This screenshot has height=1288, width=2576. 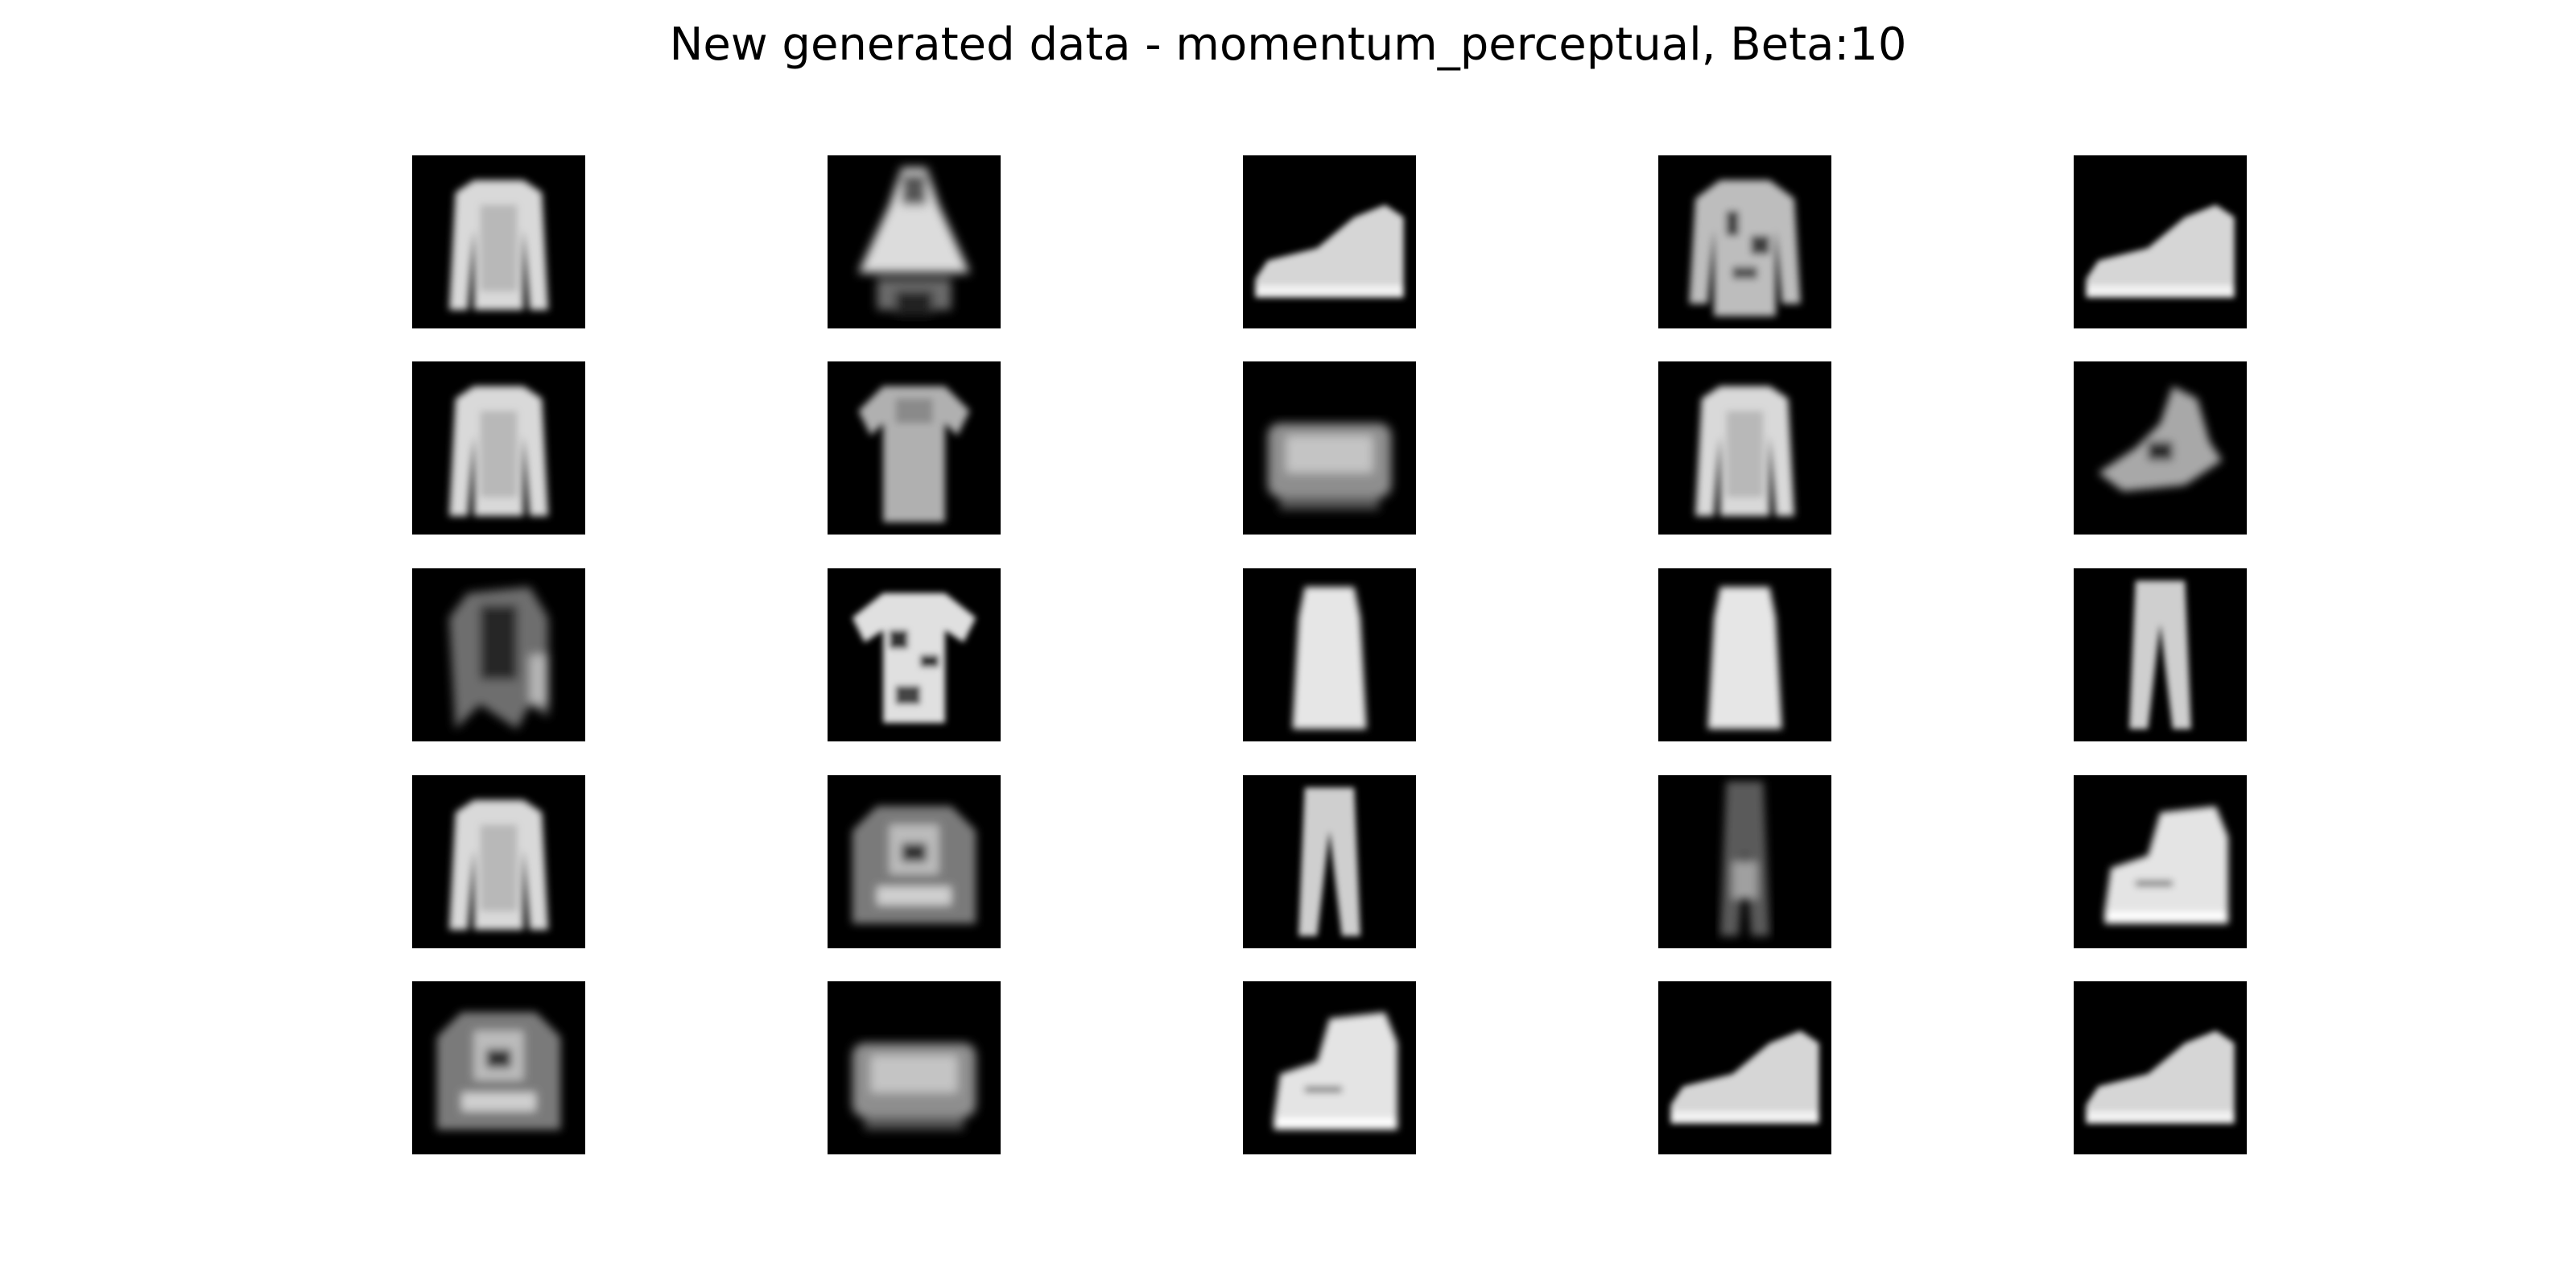 I want to click on sample-image-r2-c2, so click(x=914, y=448).